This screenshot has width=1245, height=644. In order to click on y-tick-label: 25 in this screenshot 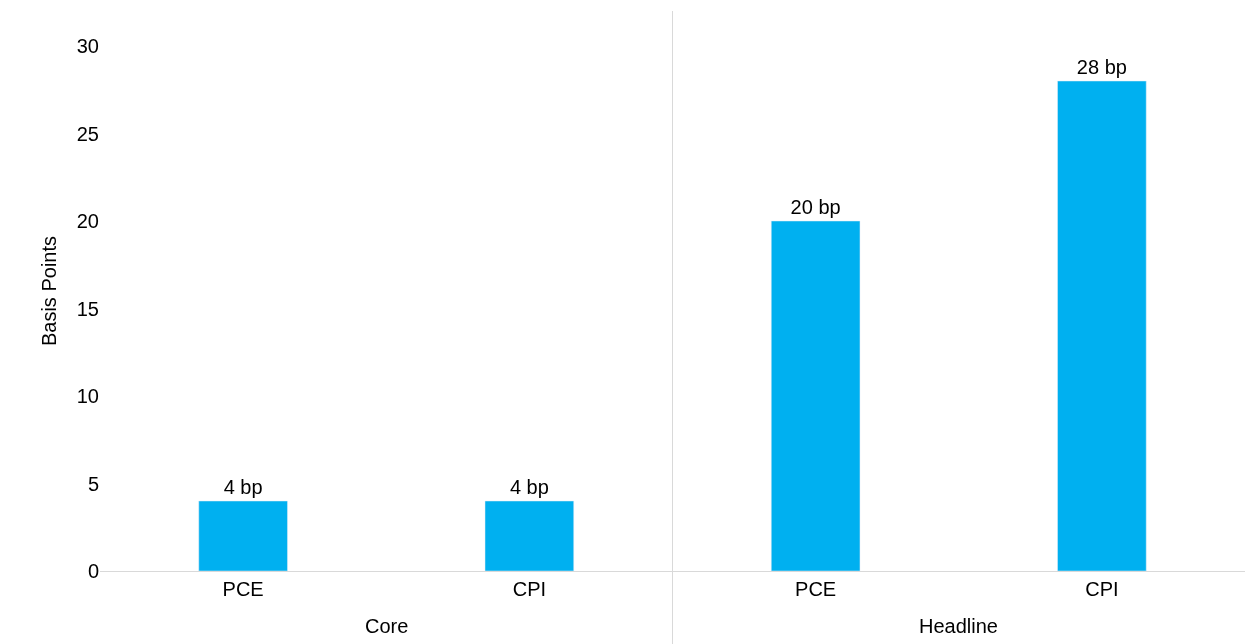, I will do `click(87, 133)`.